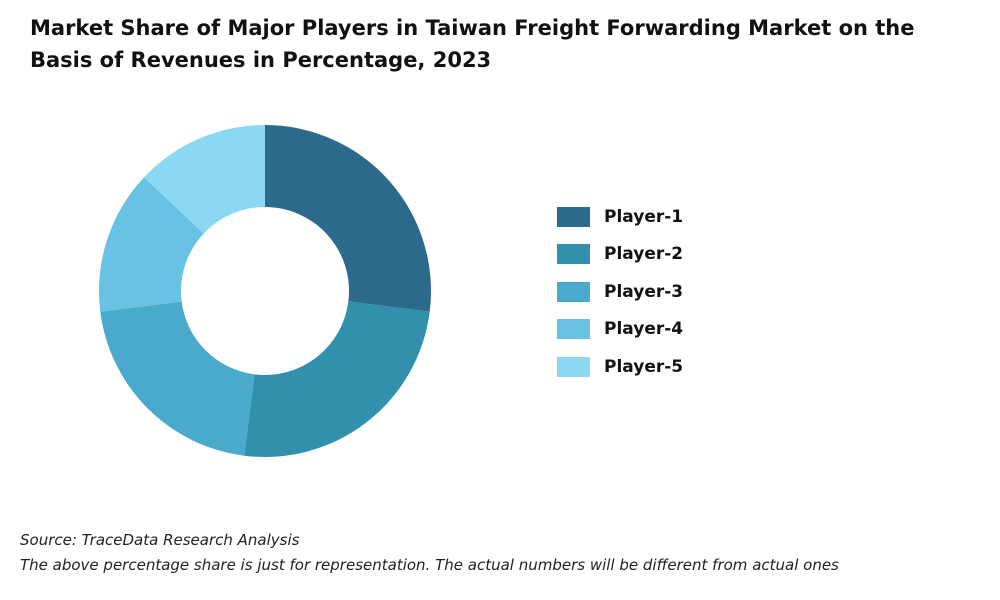  I want to click on legend-item-player-3: Player-3, so click(620, 292).